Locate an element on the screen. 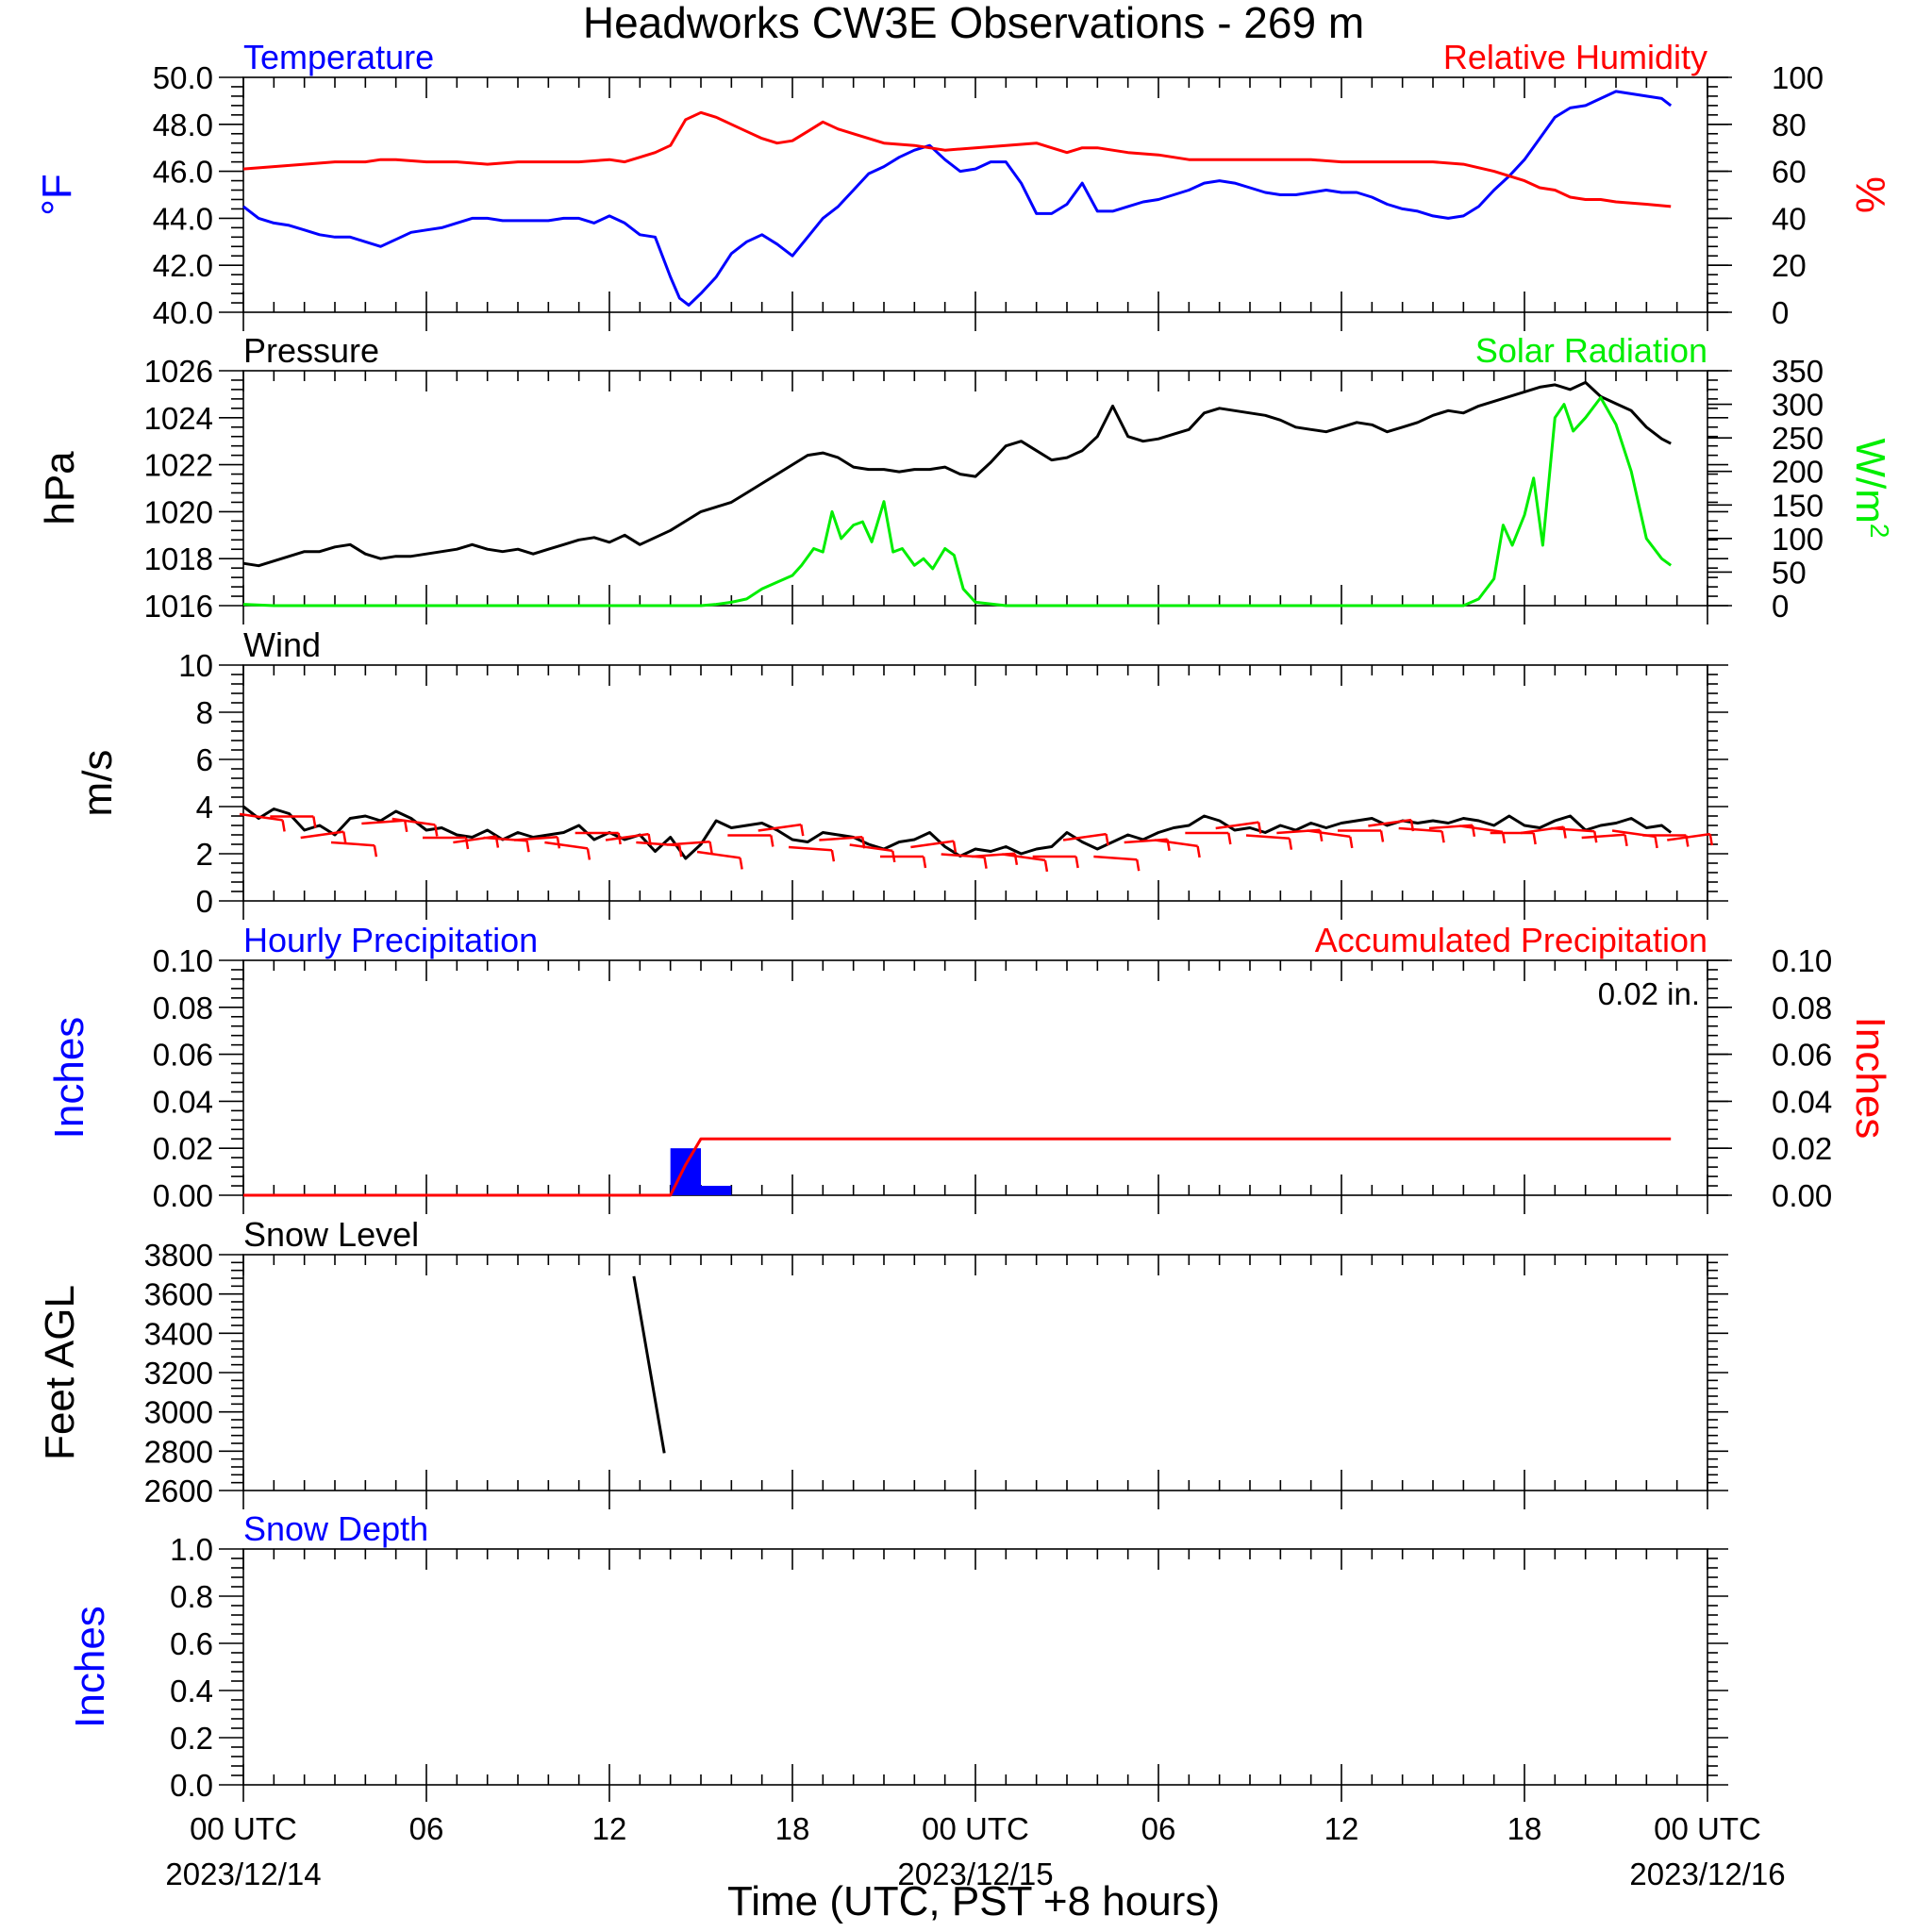 The height and width of the screenshot is (1932, 1932). y-tick-label-right: 150 is located at coordinates (1798, 506).